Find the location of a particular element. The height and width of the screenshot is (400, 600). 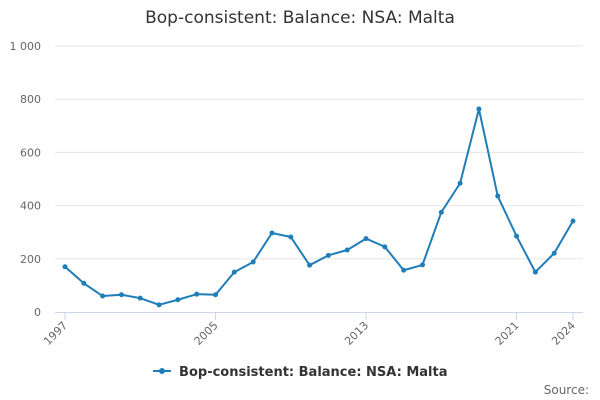

chart-title: Bop-consistent: Balance: NSA: Malta is located at coordinates (300, 18).